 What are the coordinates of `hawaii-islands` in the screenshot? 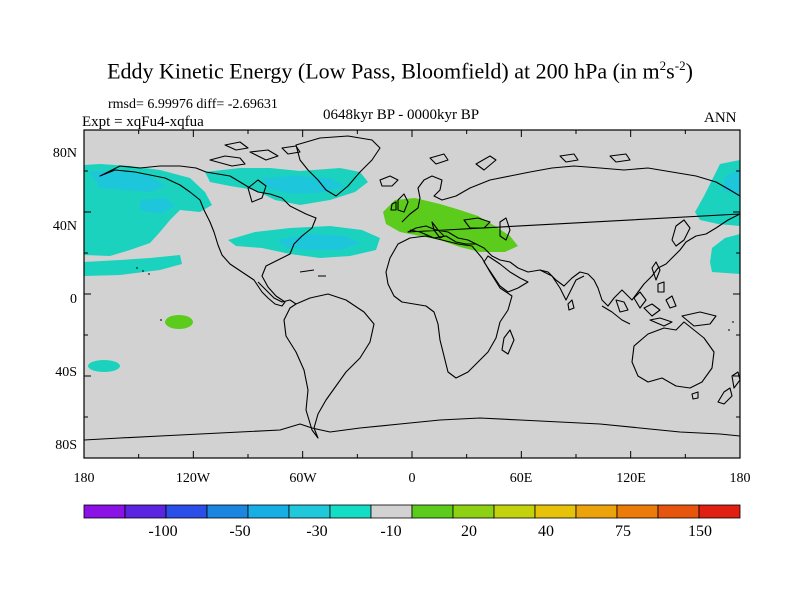 It's located at (143, 271).